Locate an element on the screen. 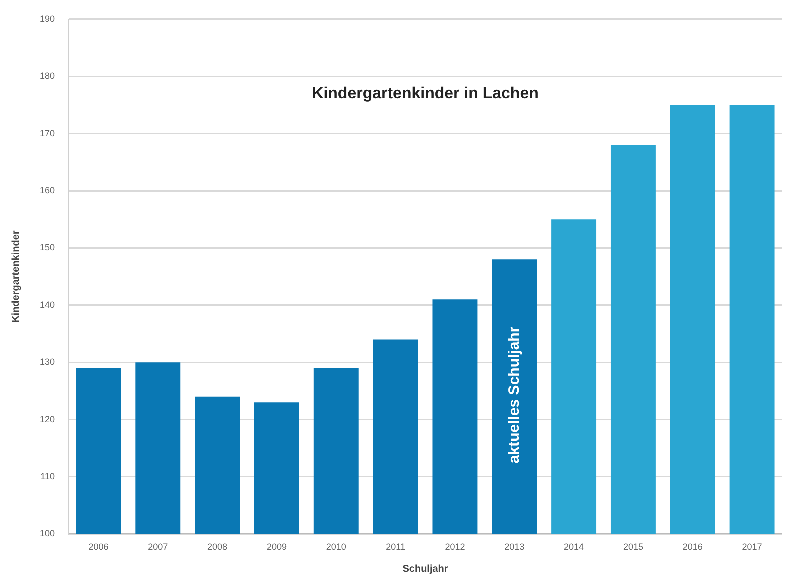 The image size is (802, 581). x-tick-label: 2011 is located at coordinates (396, 547).